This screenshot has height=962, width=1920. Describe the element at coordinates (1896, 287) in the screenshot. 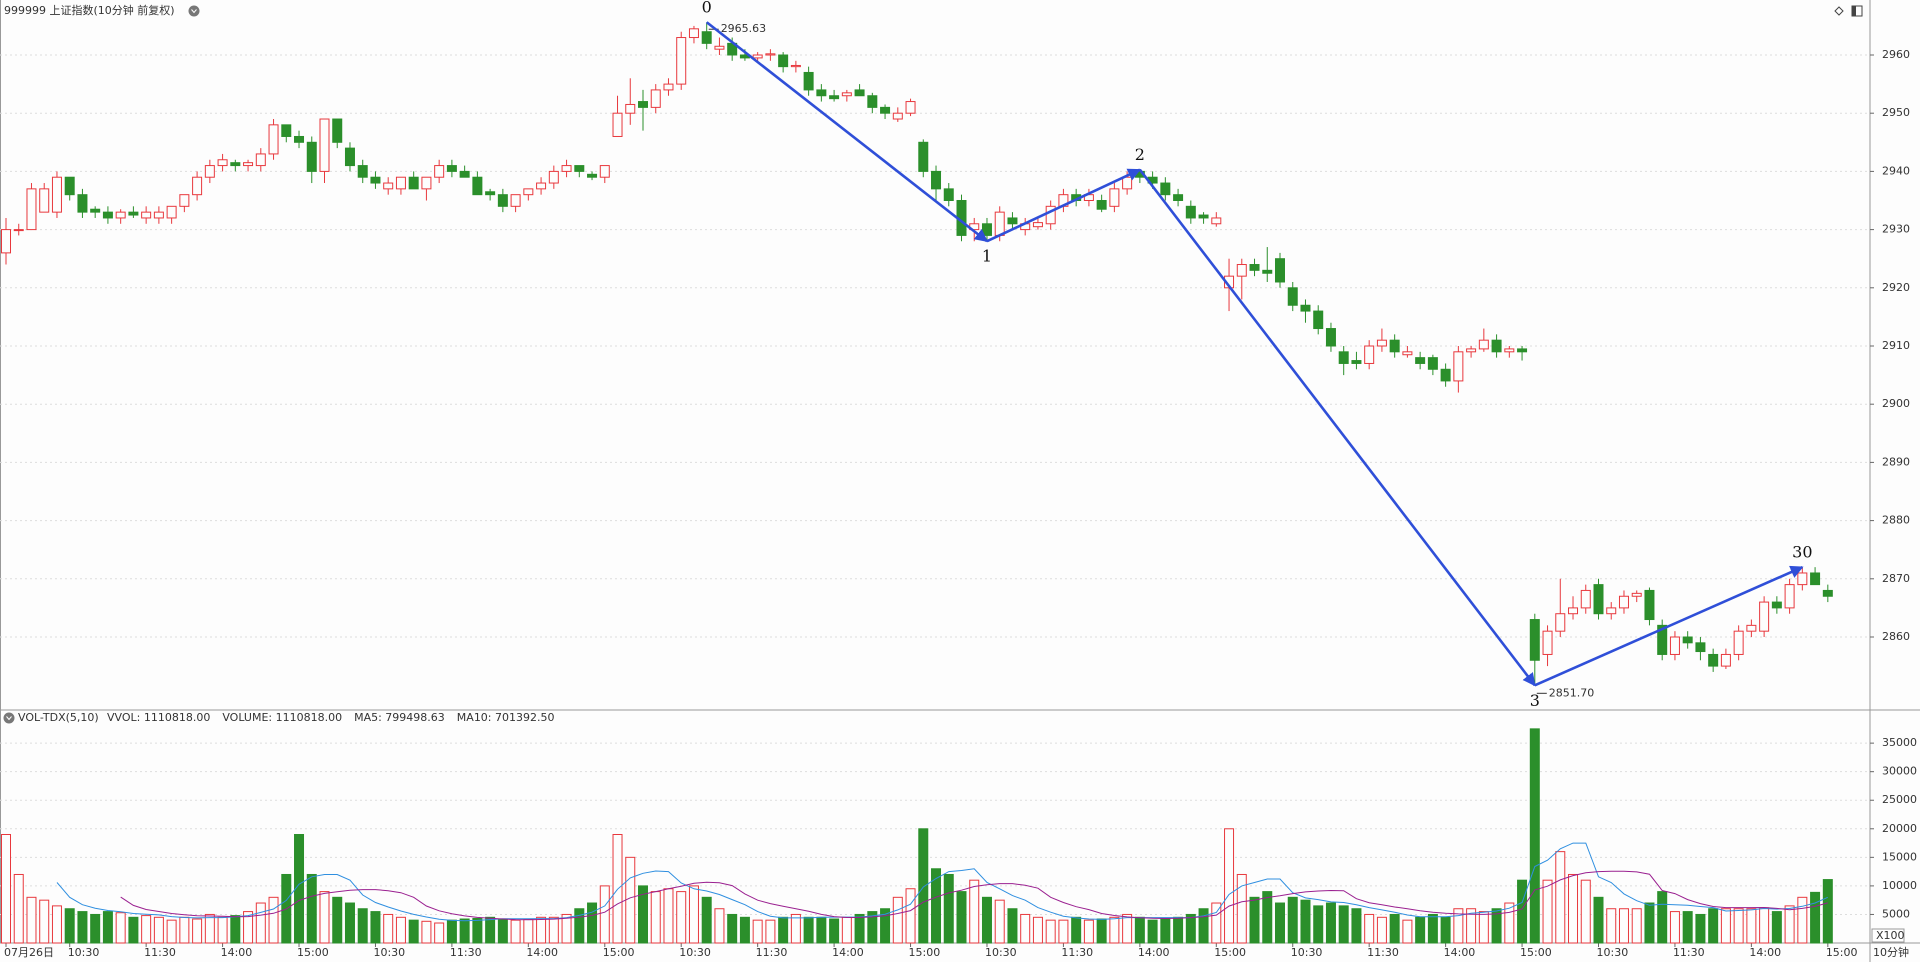

I see `y-tick-label: 2920` at that location.